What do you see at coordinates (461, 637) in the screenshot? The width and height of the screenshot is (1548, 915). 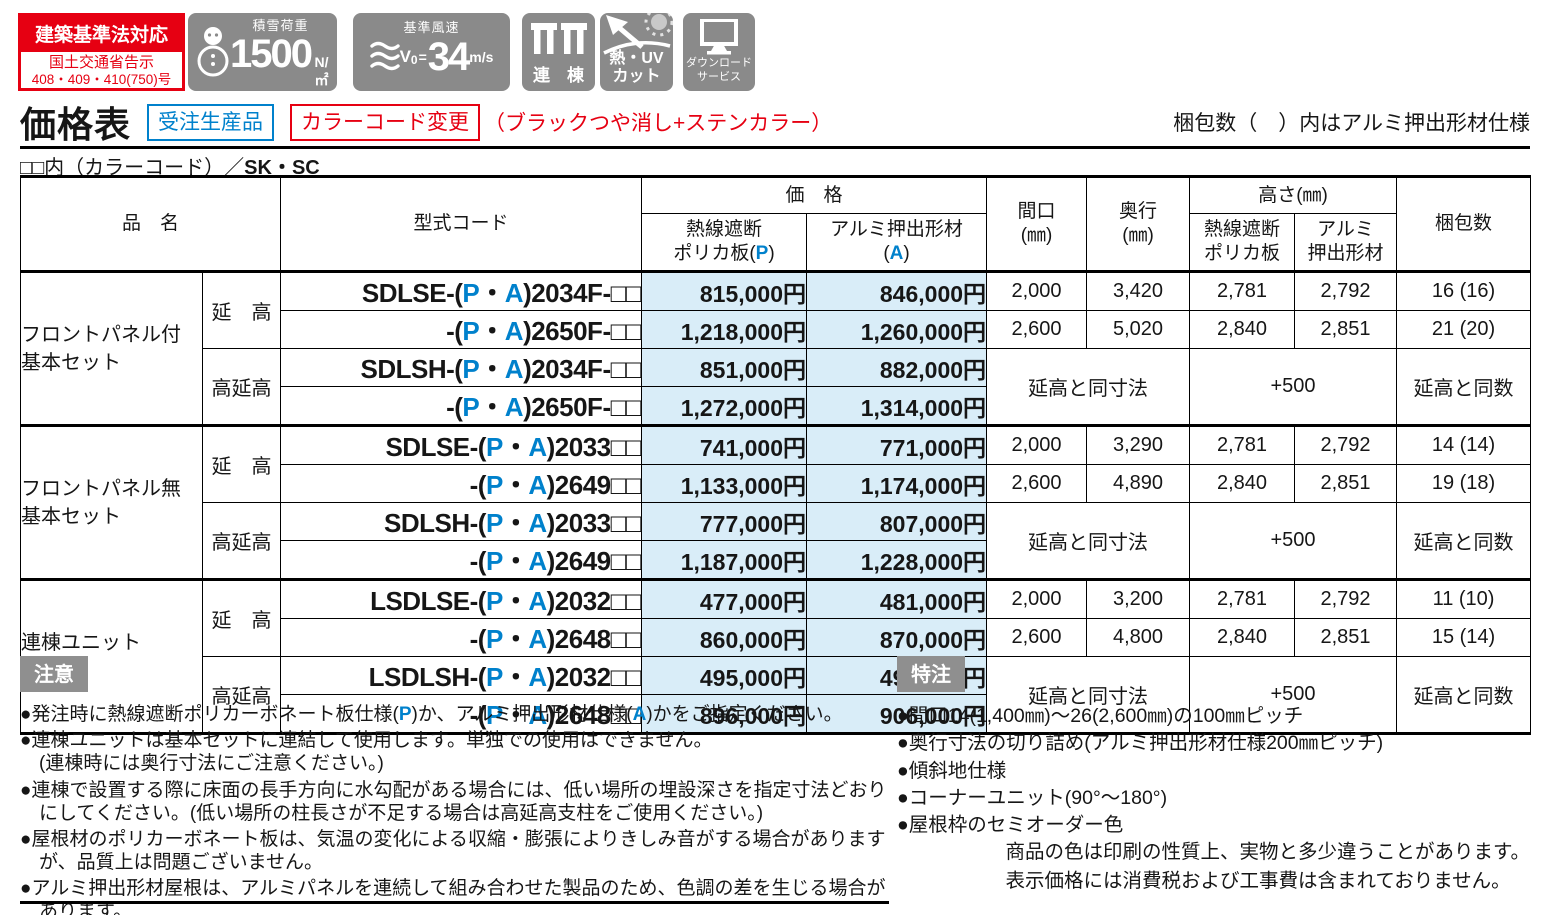 I see `model-code-cell: -(P・A)2648□□` at bounding box center [461, 637].